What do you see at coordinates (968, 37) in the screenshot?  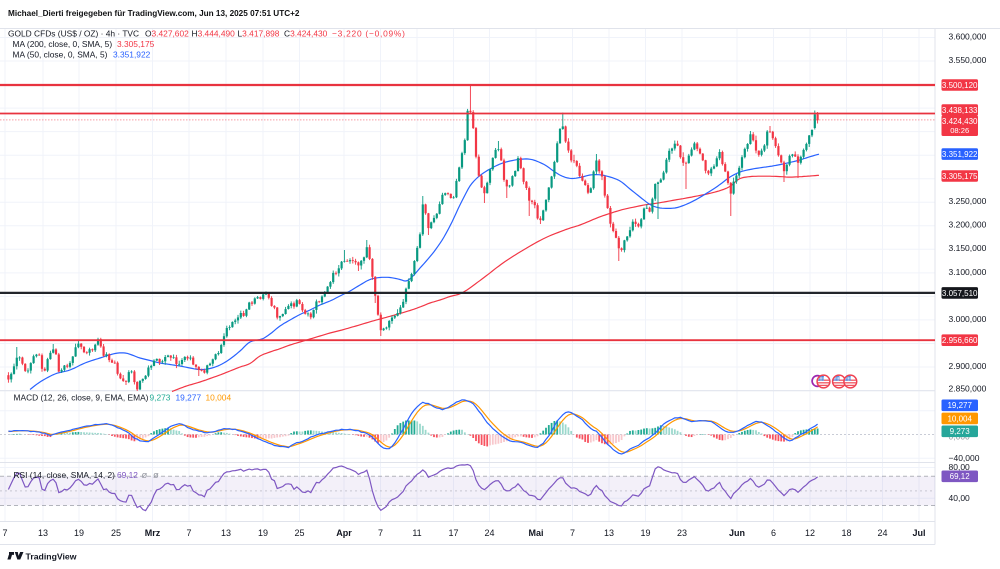 I see `svg-text: 3.600,000` at bounding box center [968, 37].